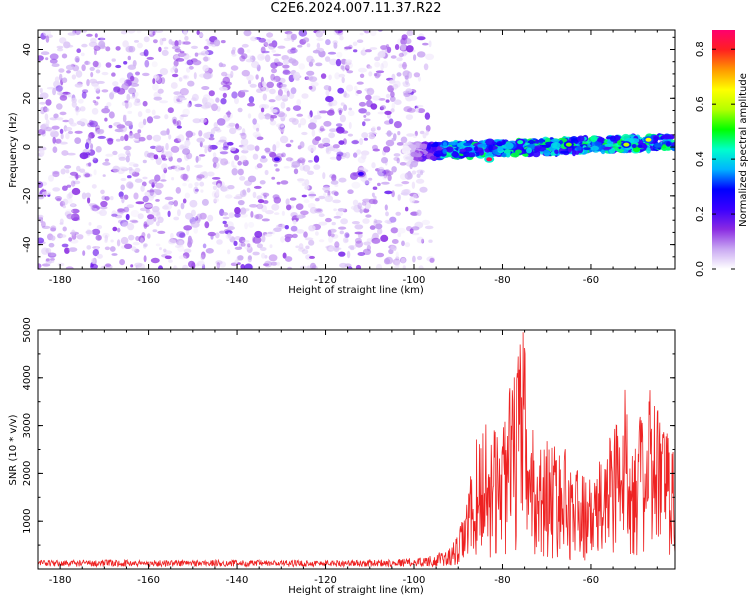  I want to click on colorbar-ticks: 0.0 0.2 0.4 0.6 0.8, so click(715, 159).